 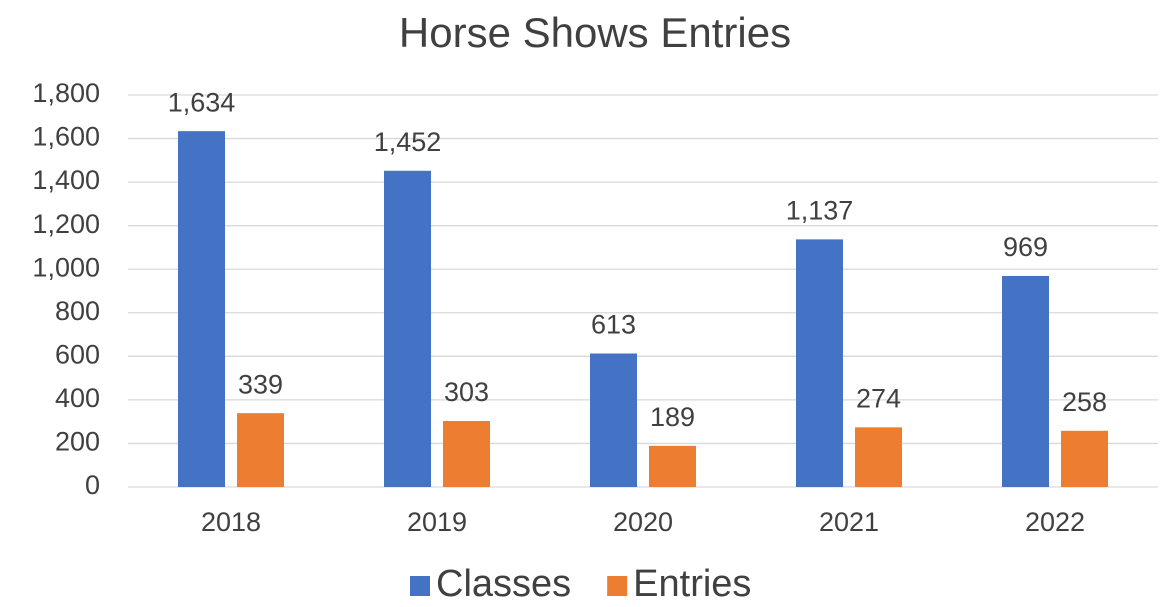 I want to click on data-label: 1,137, so click(x=820, y=211).